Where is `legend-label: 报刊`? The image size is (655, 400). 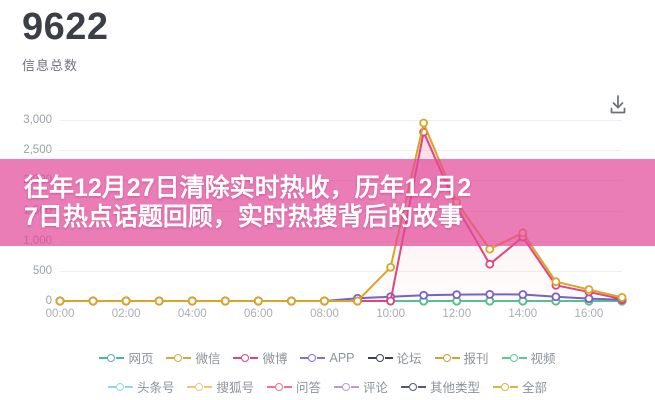 legend-label: 报刊 is located at coordinates (476, 359).